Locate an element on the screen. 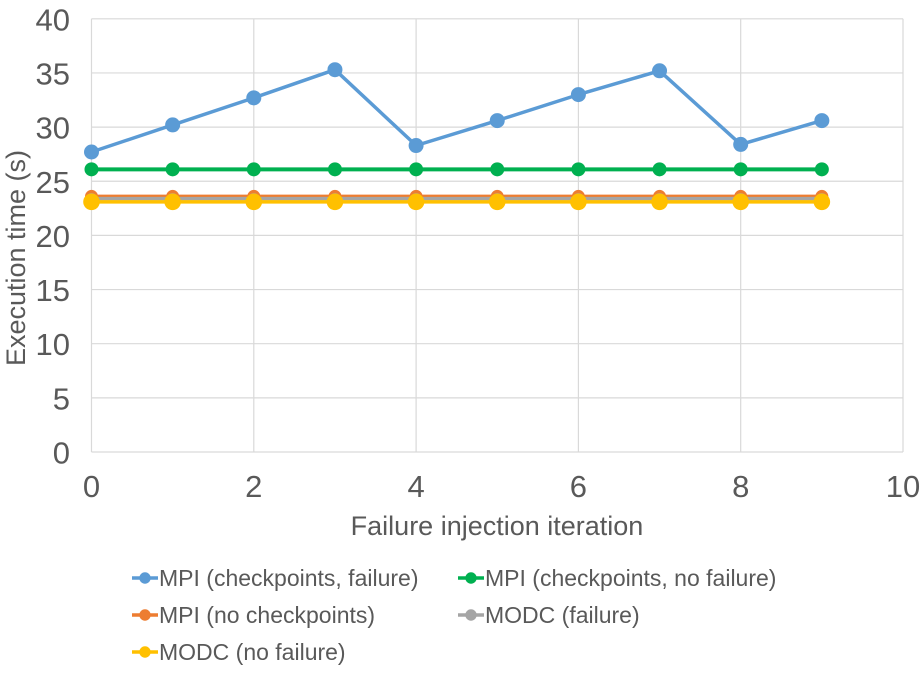  legend-item-mpi-checkpoints-no-failure: MPI (checkpoints, no failure) is located at coordinates (617, 577).